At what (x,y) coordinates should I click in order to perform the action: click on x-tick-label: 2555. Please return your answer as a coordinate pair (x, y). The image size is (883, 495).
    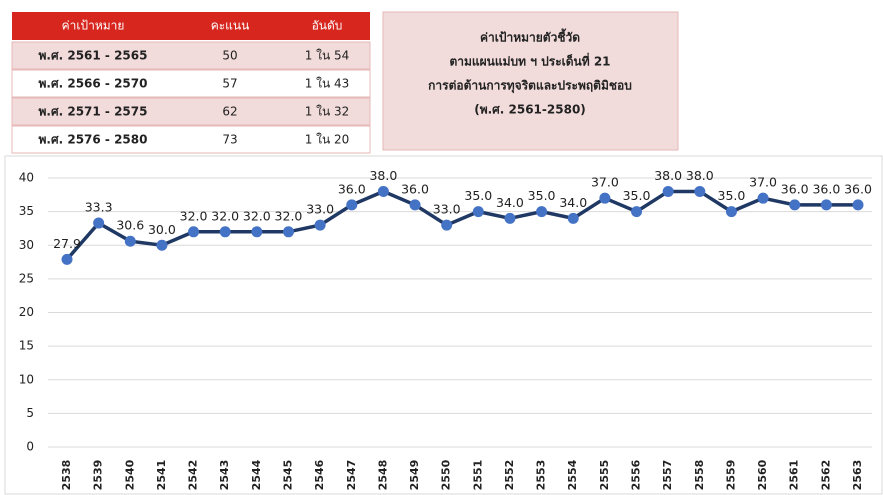
    Looking at the image, I should click on (604, 475).